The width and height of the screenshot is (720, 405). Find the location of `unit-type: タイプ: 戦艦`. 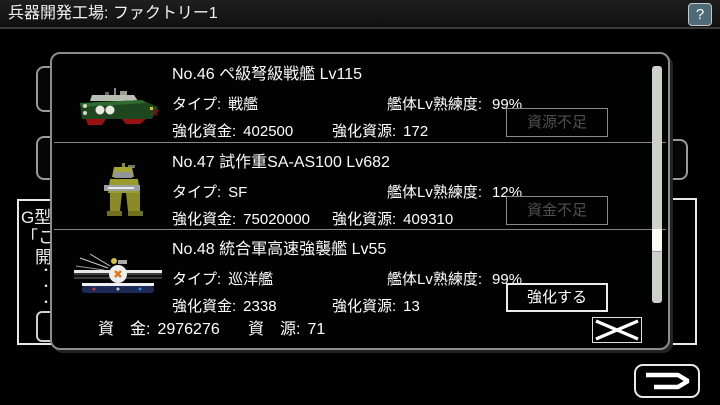

unit-type: タイプ: 戦艦 is located at coordinates (215, 104).